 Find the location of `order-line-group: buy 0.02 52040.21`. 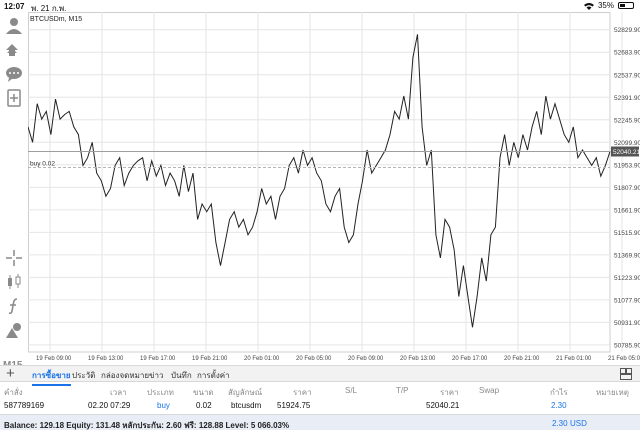

order-line-group: buy 0.02 52040.21 is located at coordinates (334, 157).